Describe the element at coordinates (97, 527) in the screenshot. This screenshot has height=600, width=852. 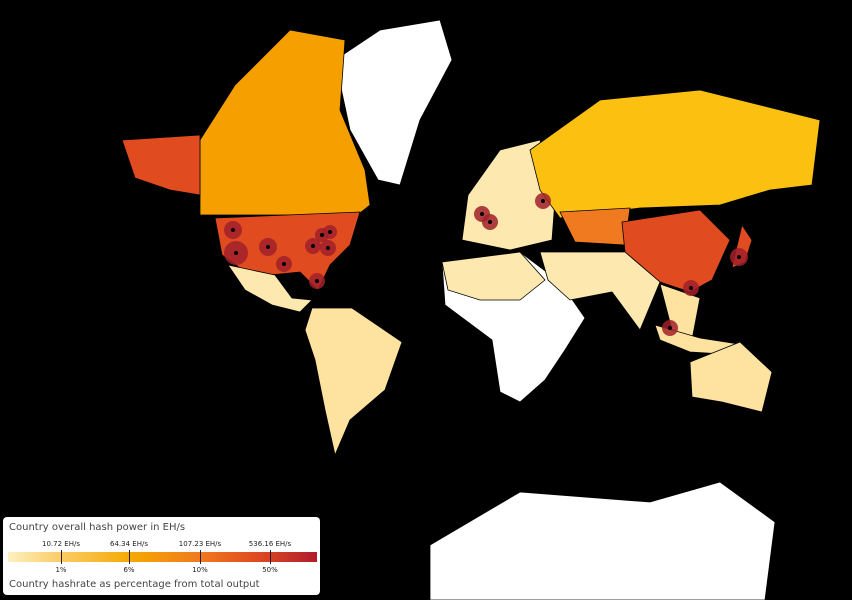
I see `legend-title: Country overall hash power in EH/s` at that location.